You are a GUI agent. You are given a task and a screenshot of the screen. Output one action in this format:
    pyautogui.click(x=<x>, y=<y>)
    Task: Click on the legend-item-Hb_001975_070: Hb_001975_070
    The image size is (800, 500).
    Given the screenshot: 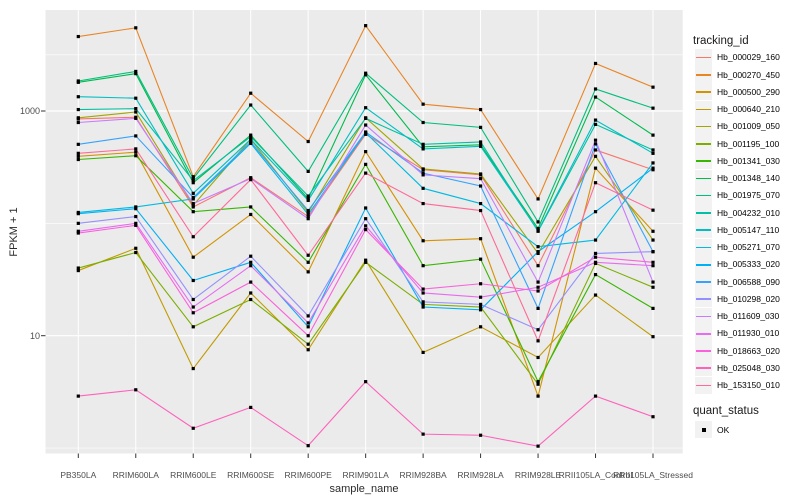 What is the action you would take?
    pyautogui.click(x=737, y=195)
    